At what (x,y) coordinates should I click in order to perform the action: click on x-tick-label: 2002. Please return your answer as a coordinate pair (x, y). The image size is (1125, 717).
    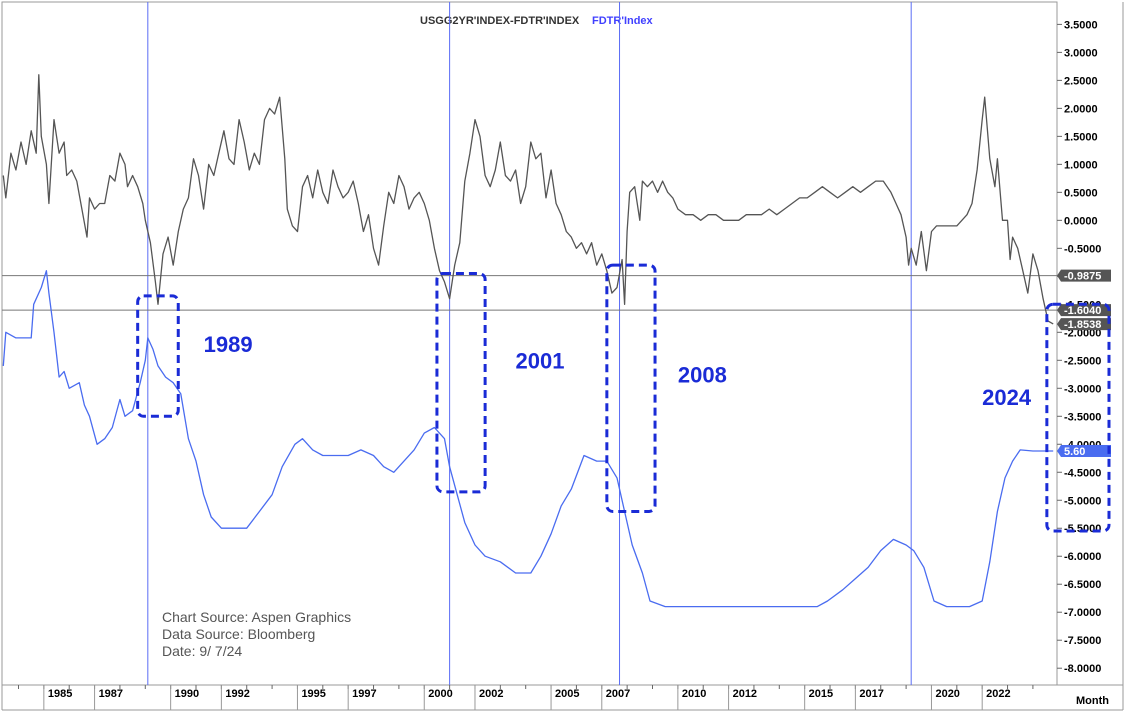
    Looking at the image, I should click on (491, 694).